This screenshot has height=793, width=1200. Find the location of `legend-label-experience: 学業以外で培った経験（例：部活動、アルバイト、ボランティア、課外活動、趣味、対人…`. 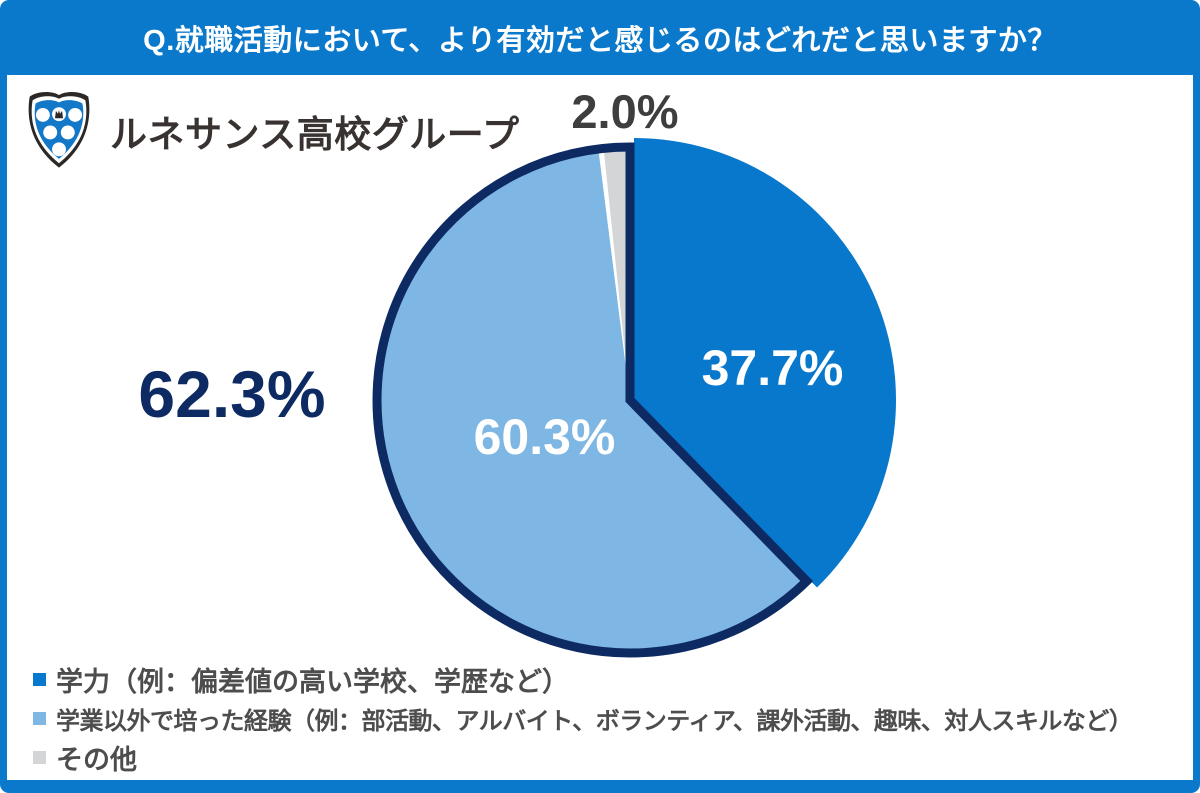

legend-label-experience: 学業以外で培った経験（例：部活動、アルバイト、ボランティア、課外活動、趣味、対人… is located at coordinates (594, 721).